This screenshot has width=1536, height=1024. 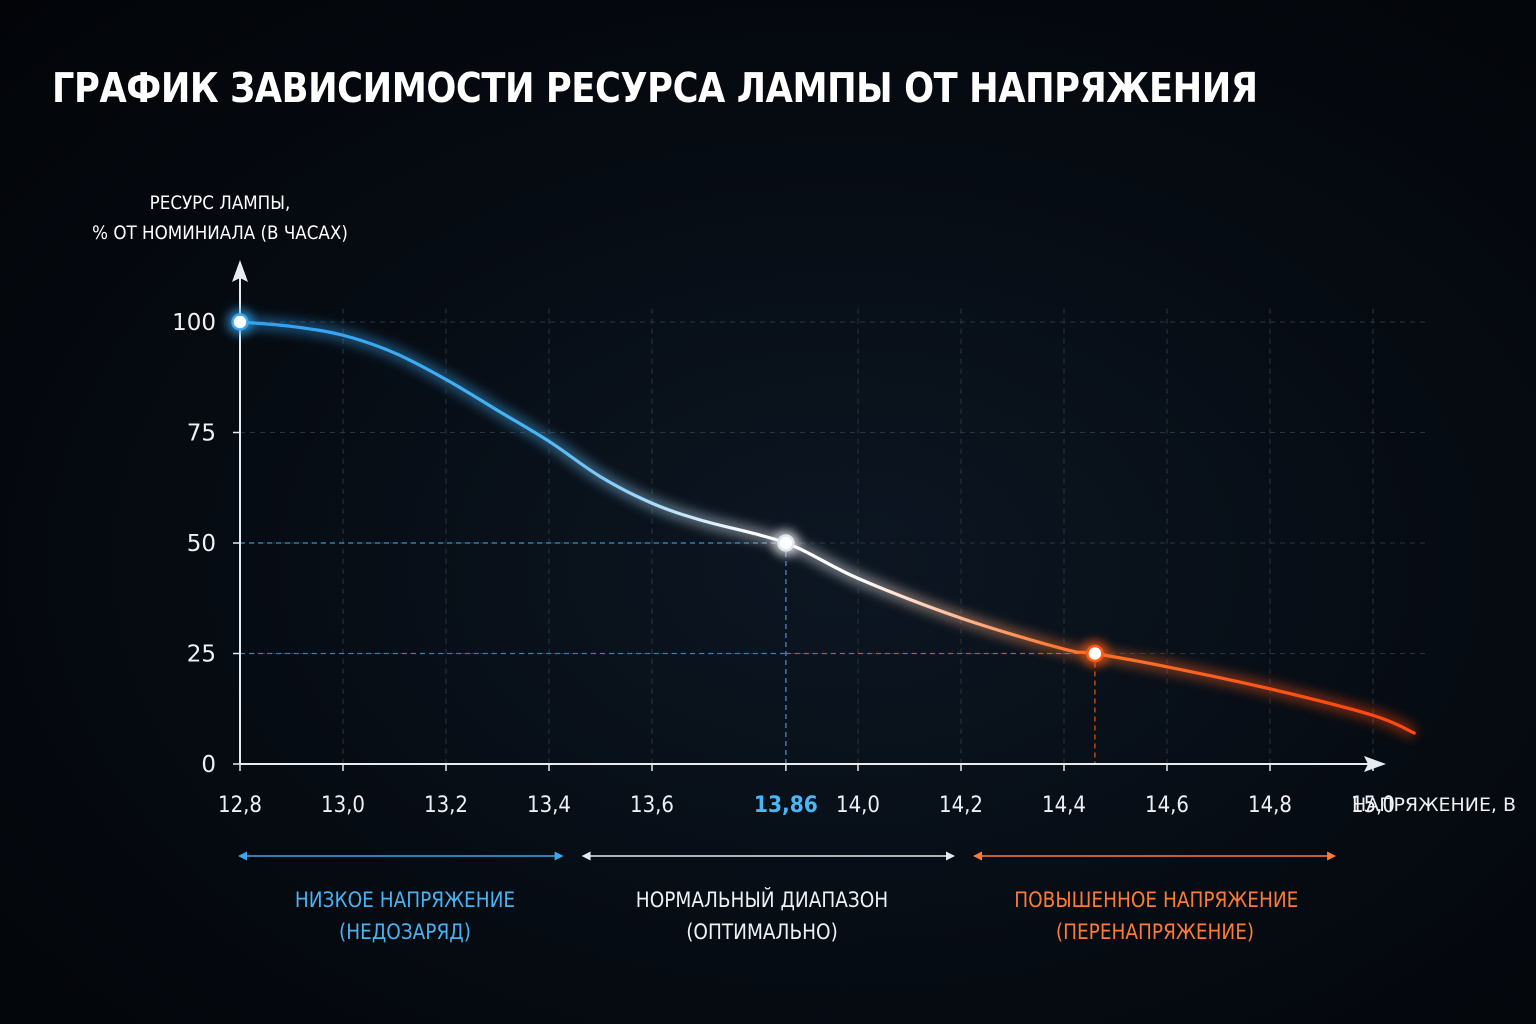 I want to click on zone-low-line-1: НИЗКОЕ НАПРЯЖЕНИЕ, so click(x=405, y=900).